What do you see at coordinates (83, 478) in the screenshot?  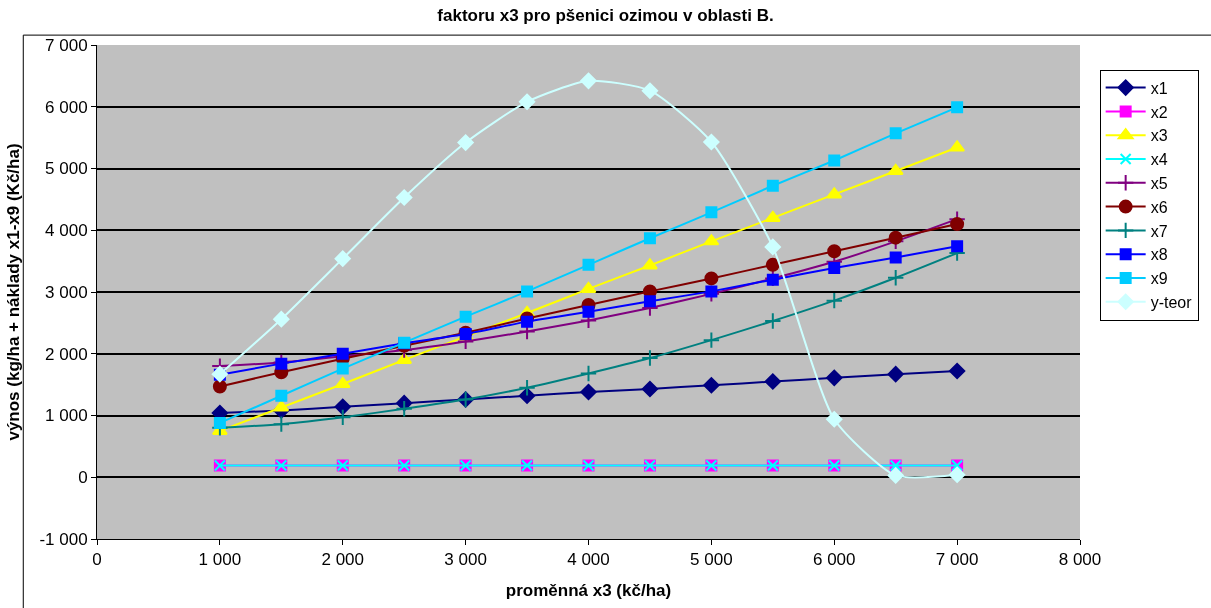 I see `y-tick-label: 0` at bounding box center [83, 478].